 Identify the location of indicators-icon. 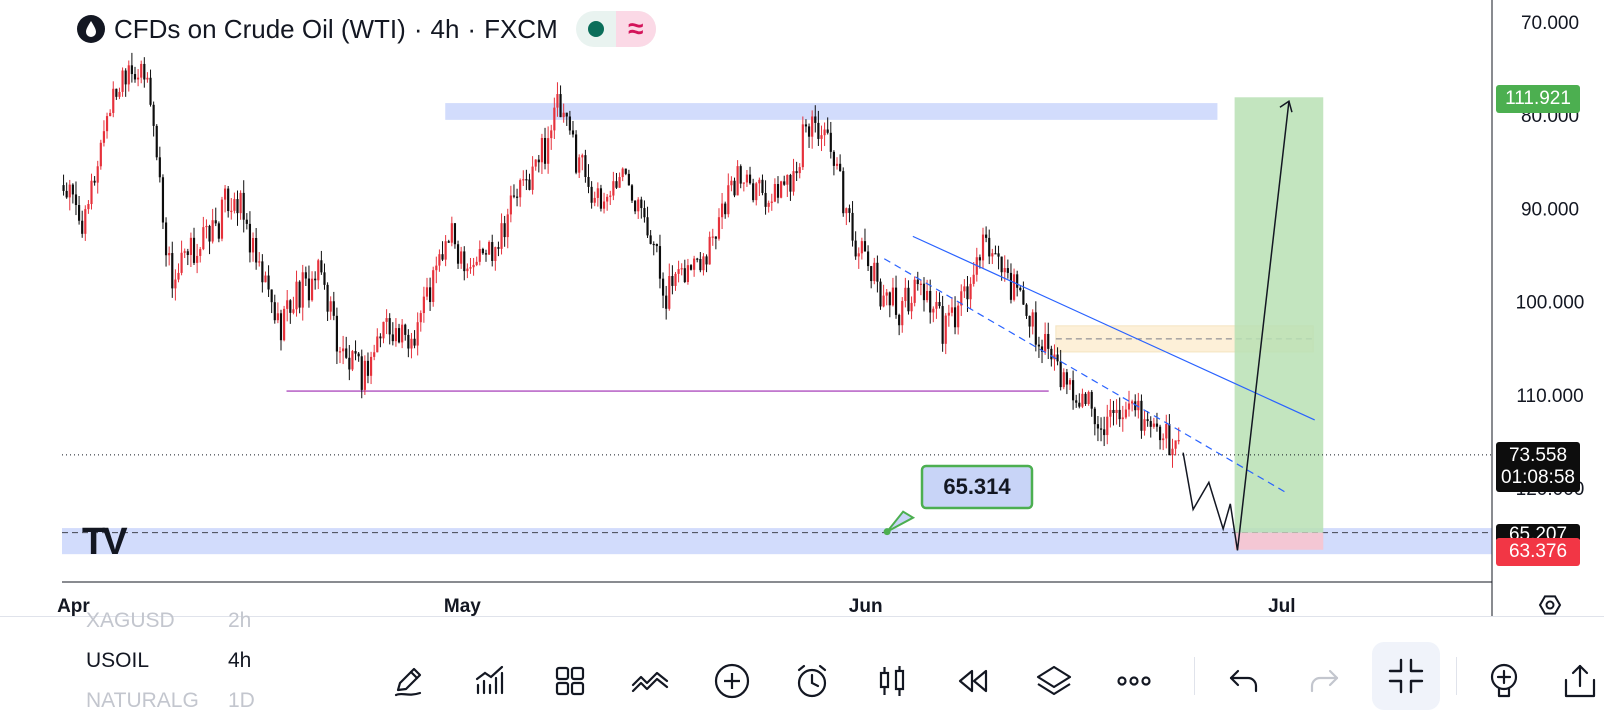
(490, 681).